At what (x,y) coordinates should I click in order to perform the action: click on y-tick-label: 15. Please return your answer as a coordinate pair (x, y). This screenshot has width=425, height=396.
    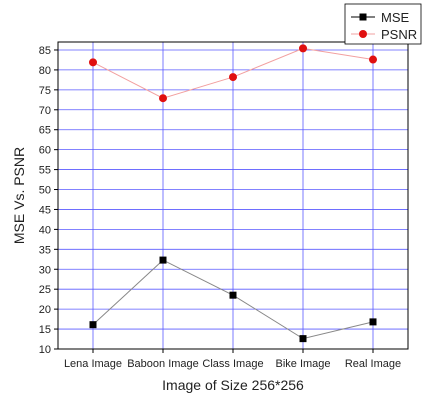
    Looking at the image, I should click on (45, 330).